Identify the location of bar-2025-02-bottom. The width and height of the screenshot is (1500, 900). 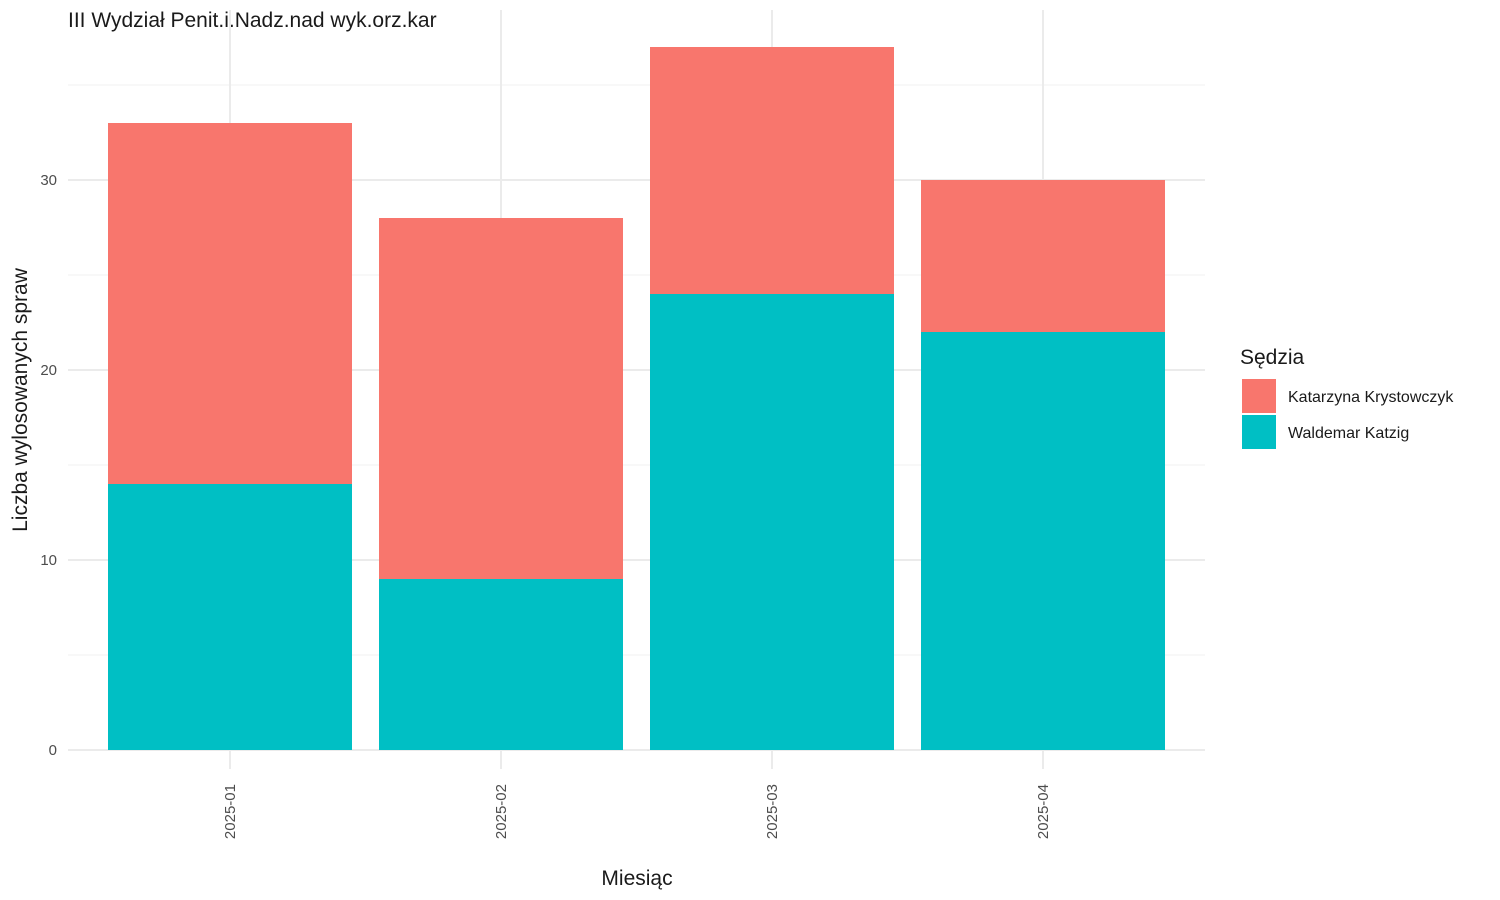
(501, 664).